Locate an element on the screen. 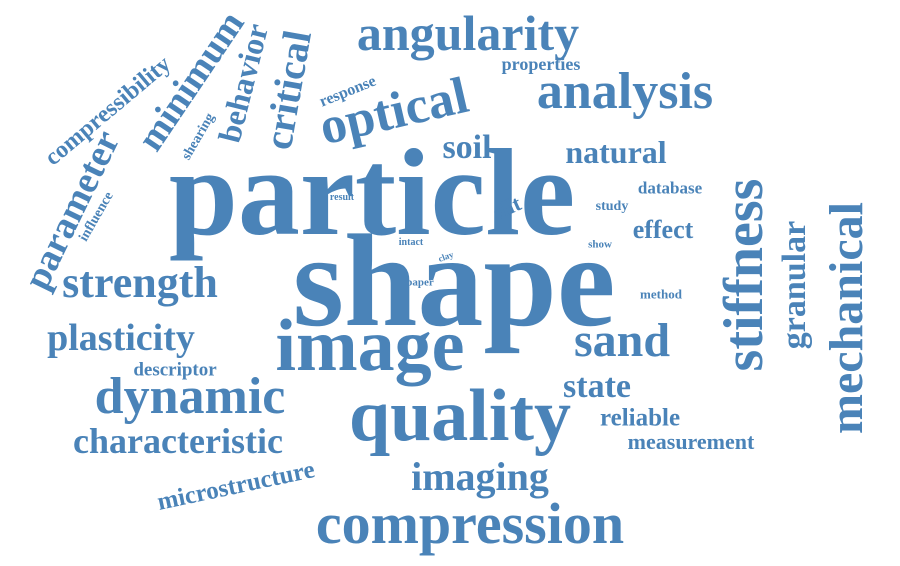 The height and width of the screenshot is (566, 900). word-sand: sand is located at coordinates (622, 340).